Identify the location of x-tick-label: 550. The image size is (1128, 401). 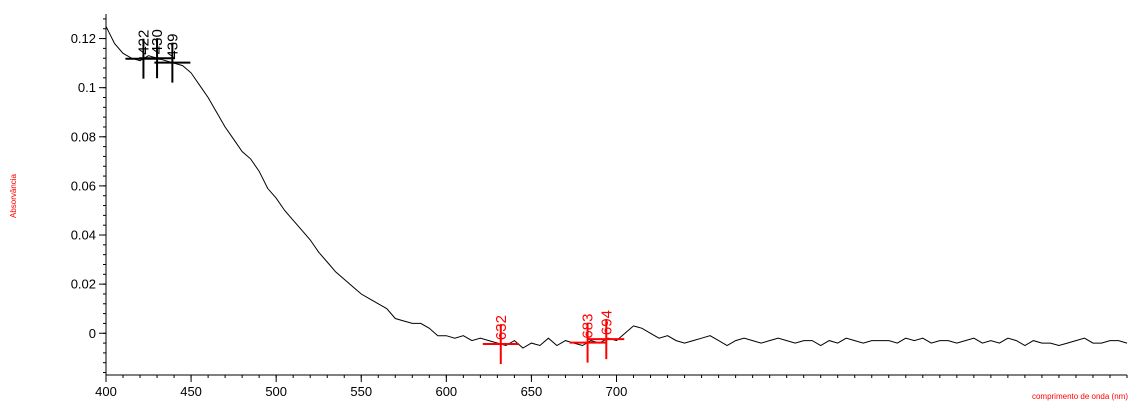
(361, 391).